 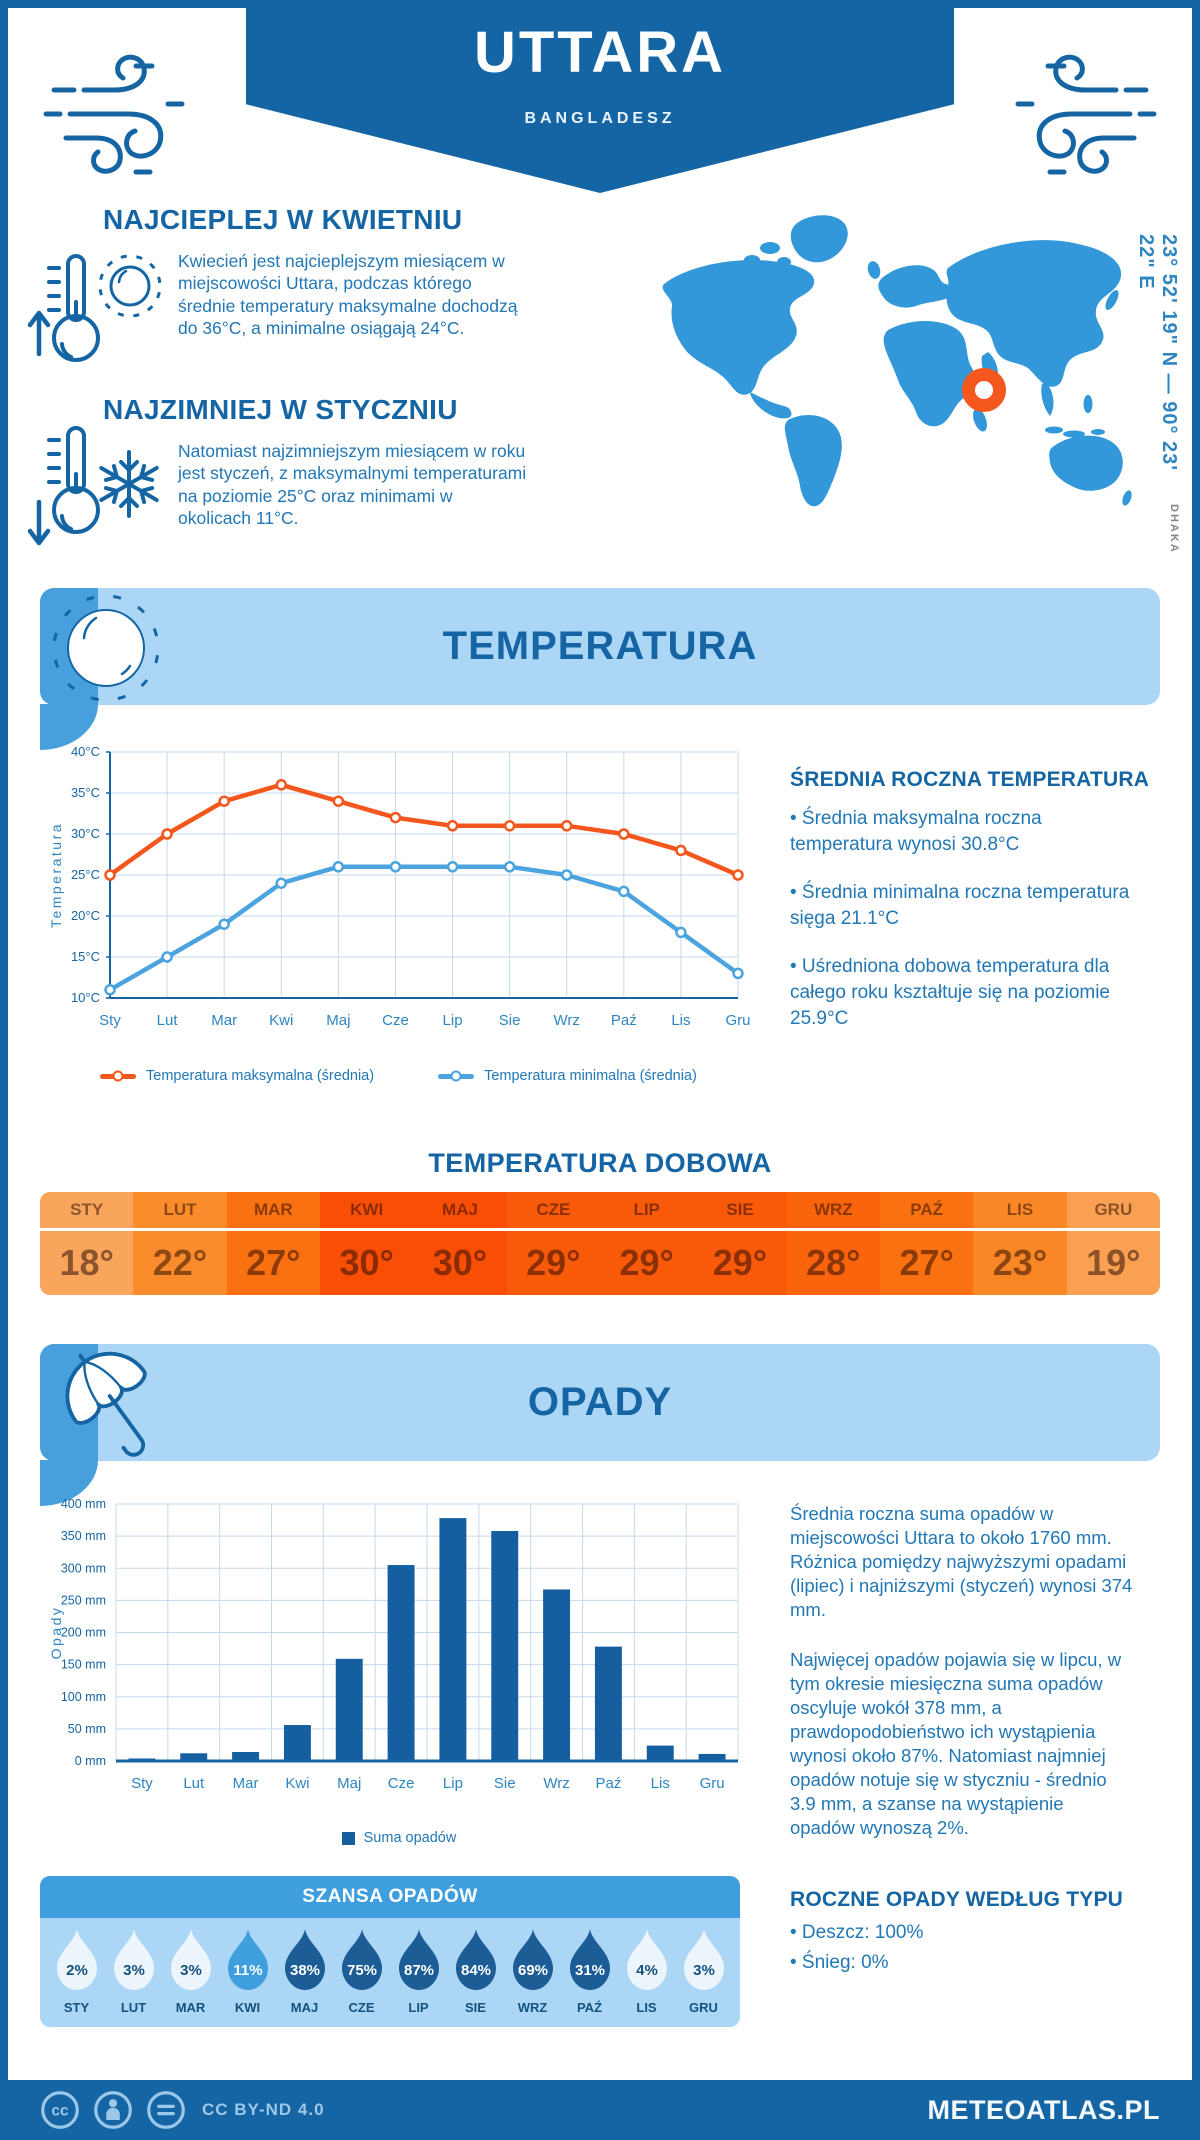 I want to click on legend-min-label: Temperatura minimalna (średnia), so click(x=590, y=1076).